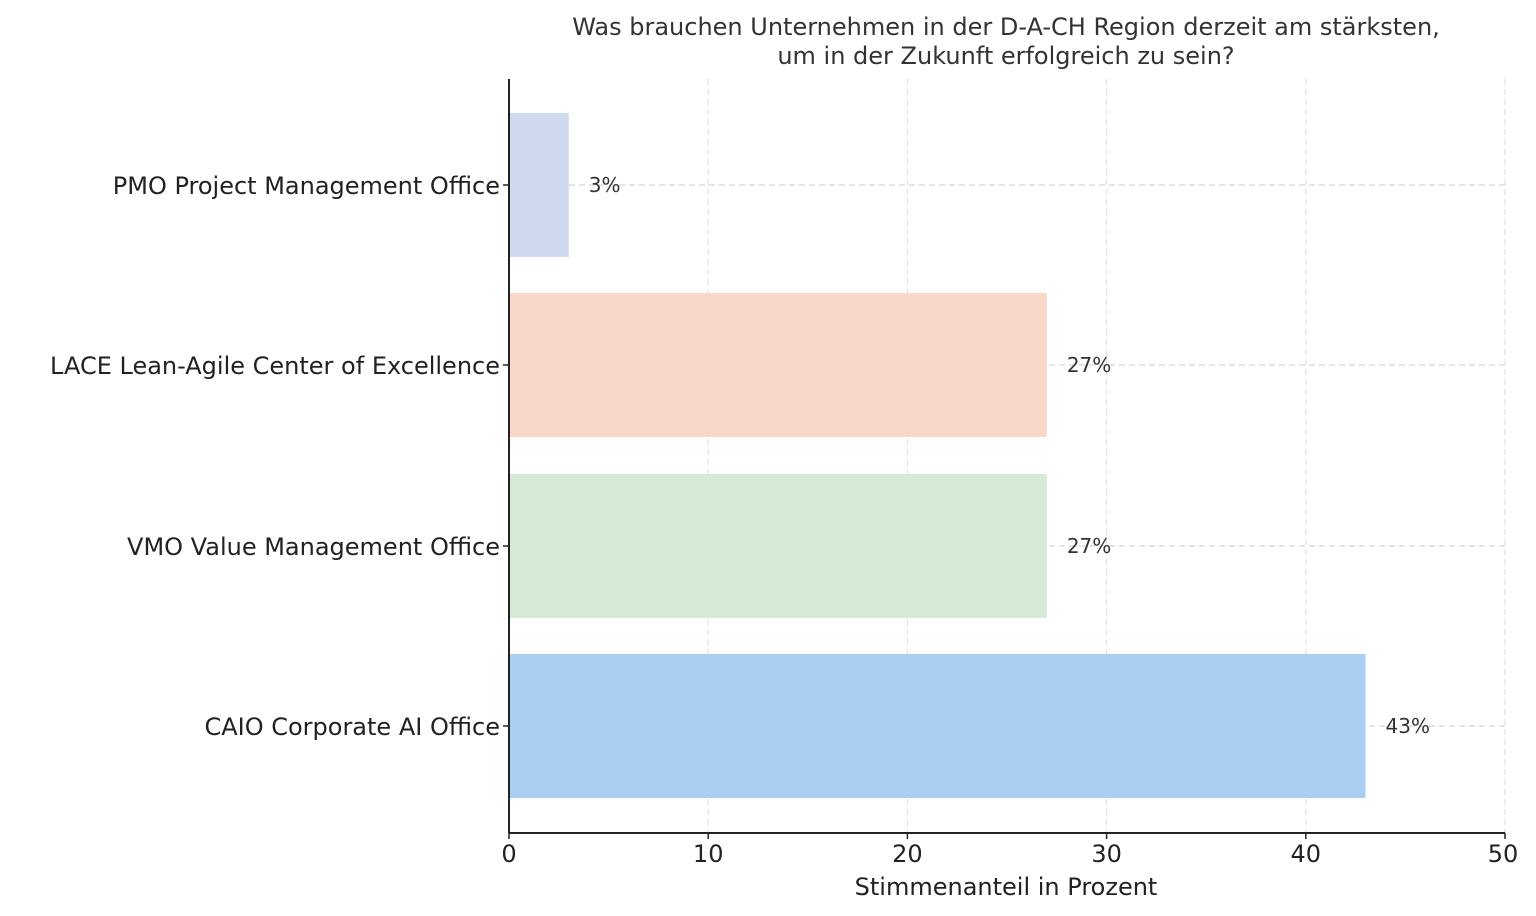 Image resolution: width=1536 pixels, height=916 pixels. Describe the element at coordinates (907, 854) in the screenshot. I see `x-tick-label: 20` at that location.